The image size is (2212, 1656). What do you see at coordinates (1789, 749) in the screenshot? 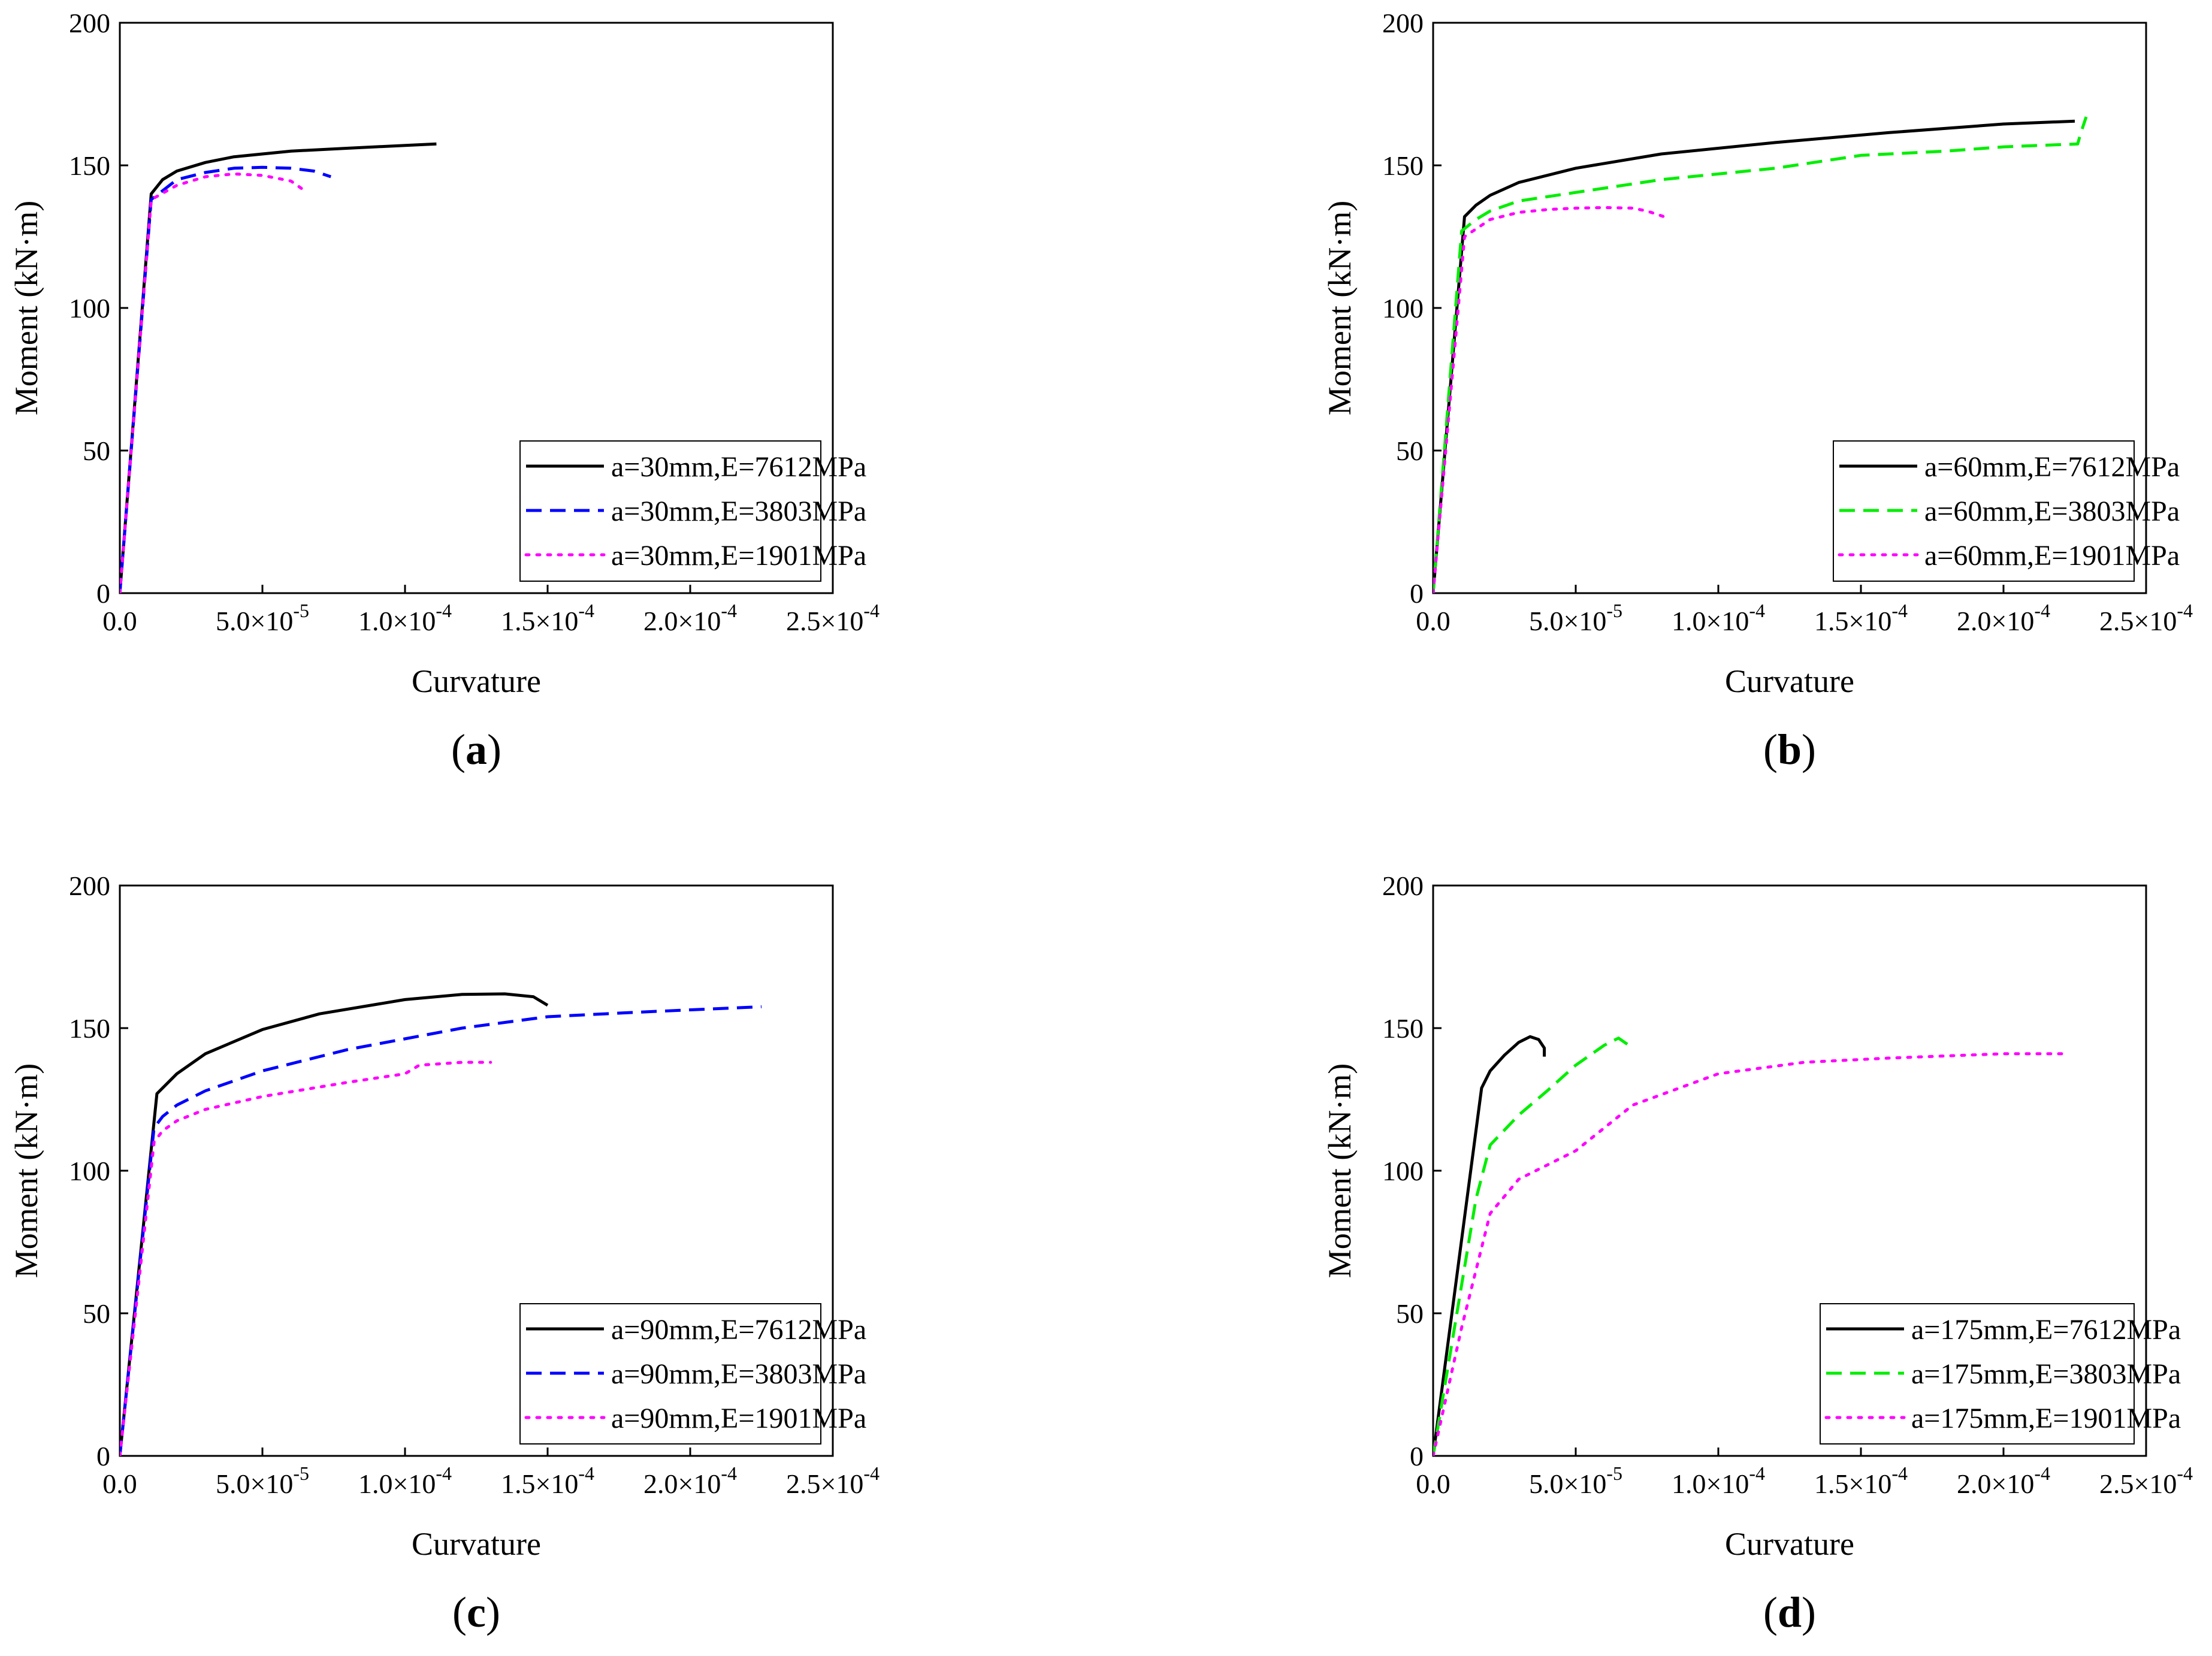
I see `panel-caption: (b)` at bounding box center [1789, 749].